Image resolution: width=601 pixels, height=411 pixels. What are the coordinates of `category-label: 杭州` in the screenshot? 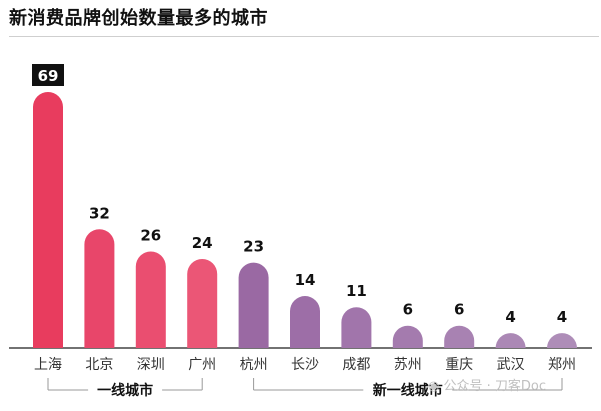 It's located at (254, 365).